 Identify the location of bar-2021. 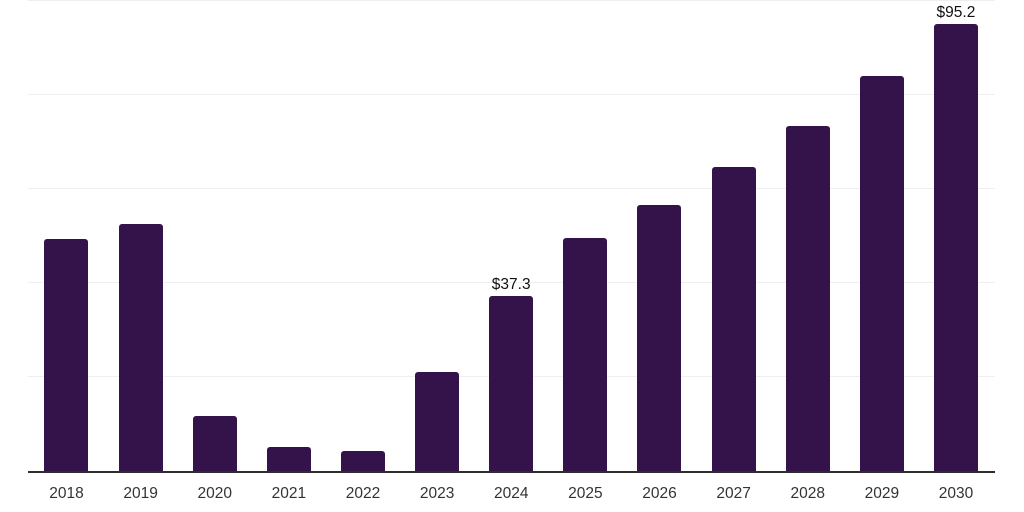
(288, 458).